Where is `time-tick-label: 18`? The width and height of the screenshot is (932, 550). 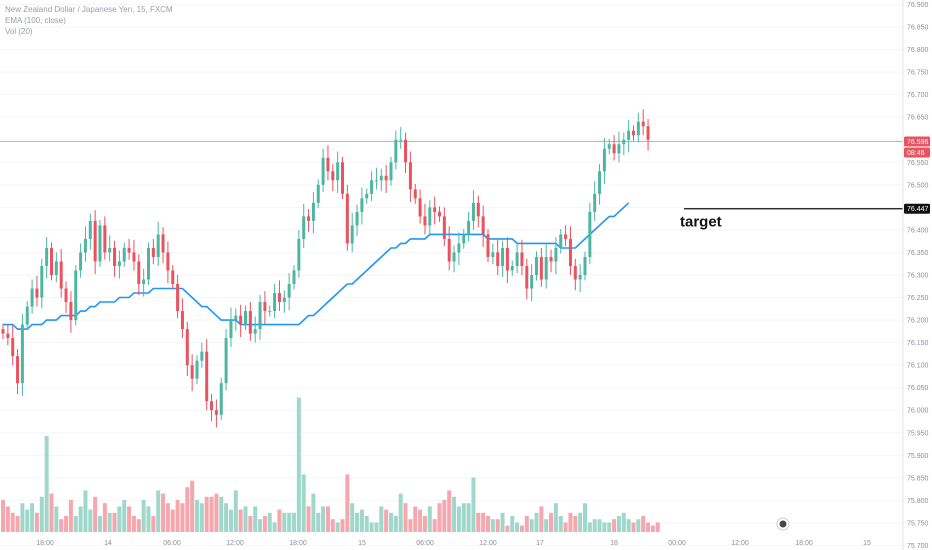
time-tick-label: 18 is located at coordinates (614, 543).